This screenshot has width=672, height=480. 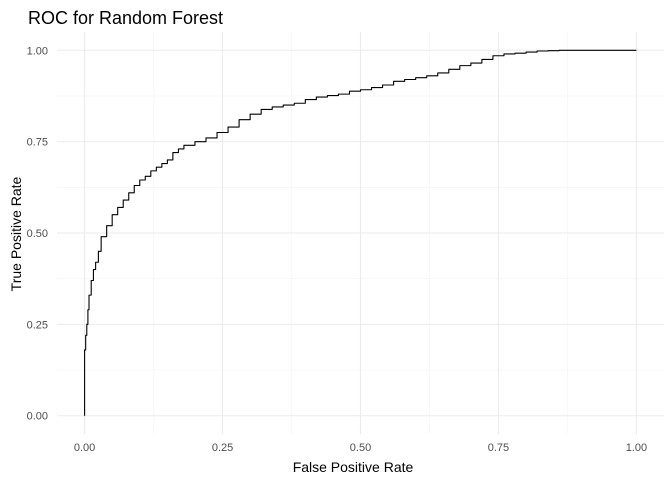 I want to click on y-tick-label: 0.50, so click(x=37, y=234).